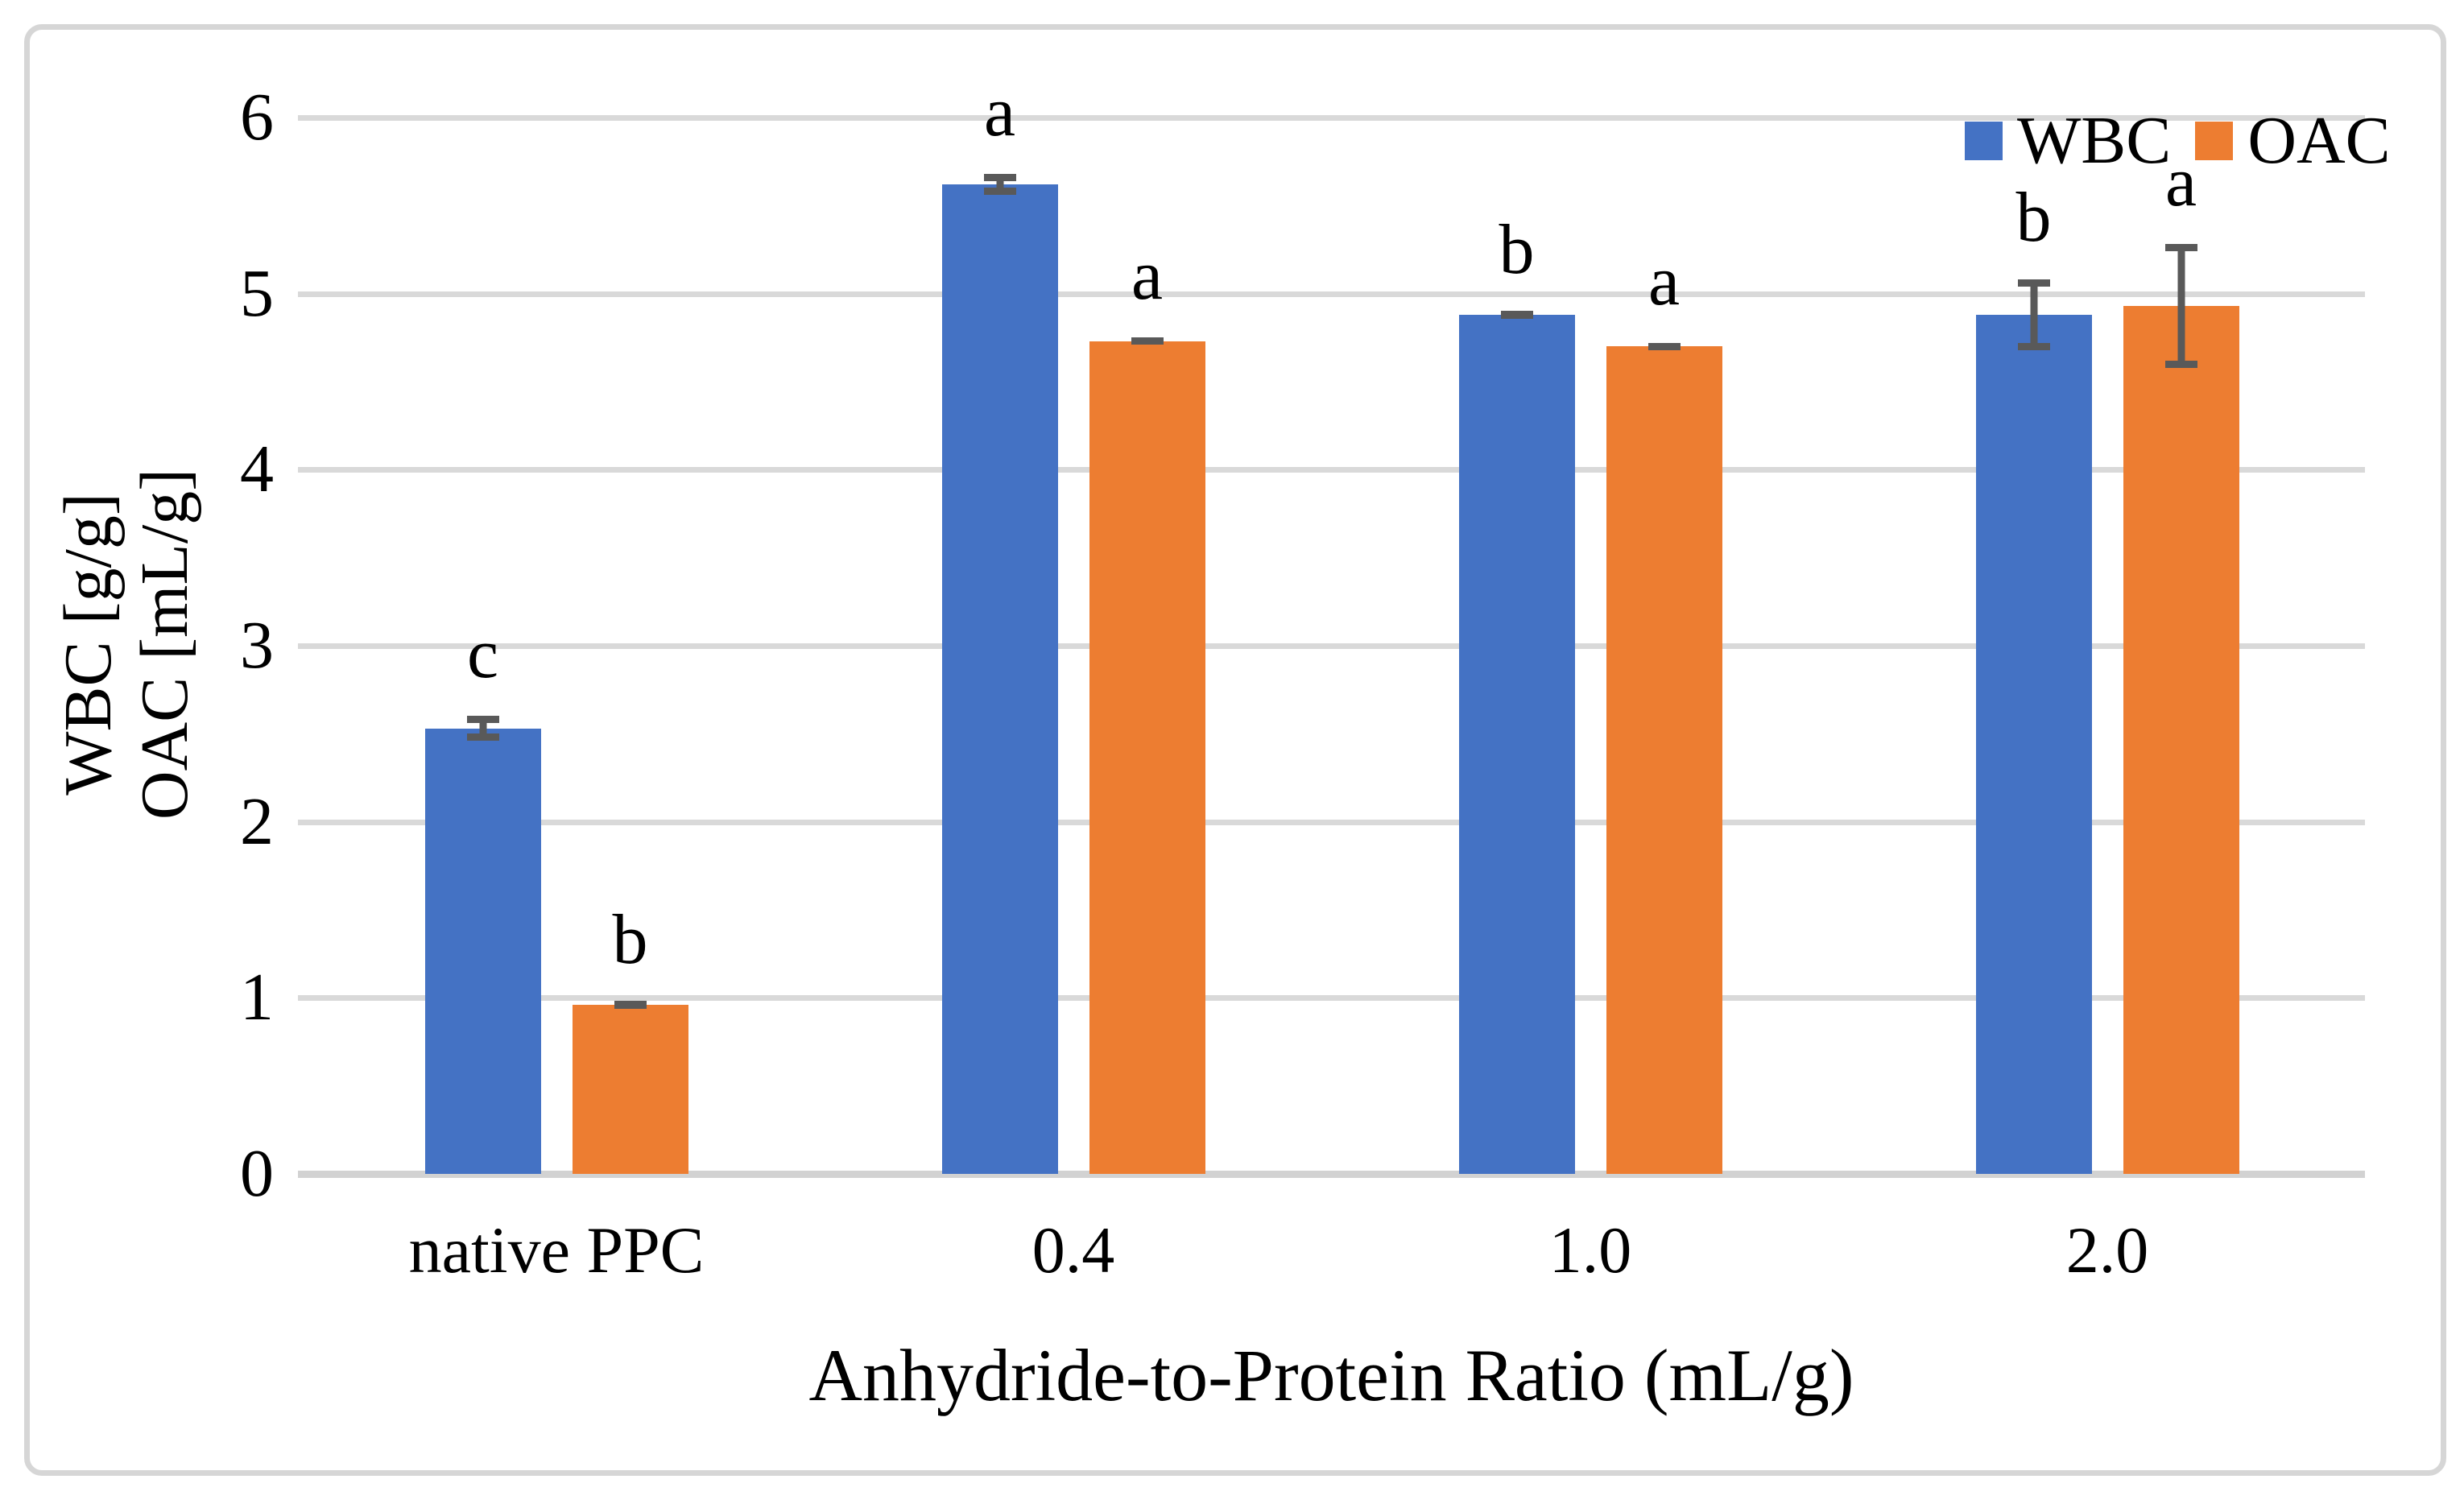 The width and height of the screenshot is (2464, 1504). Describe the element at coordinates (257, 293) in the screenshot. I see `y-tick-label-5: 5` at that location.